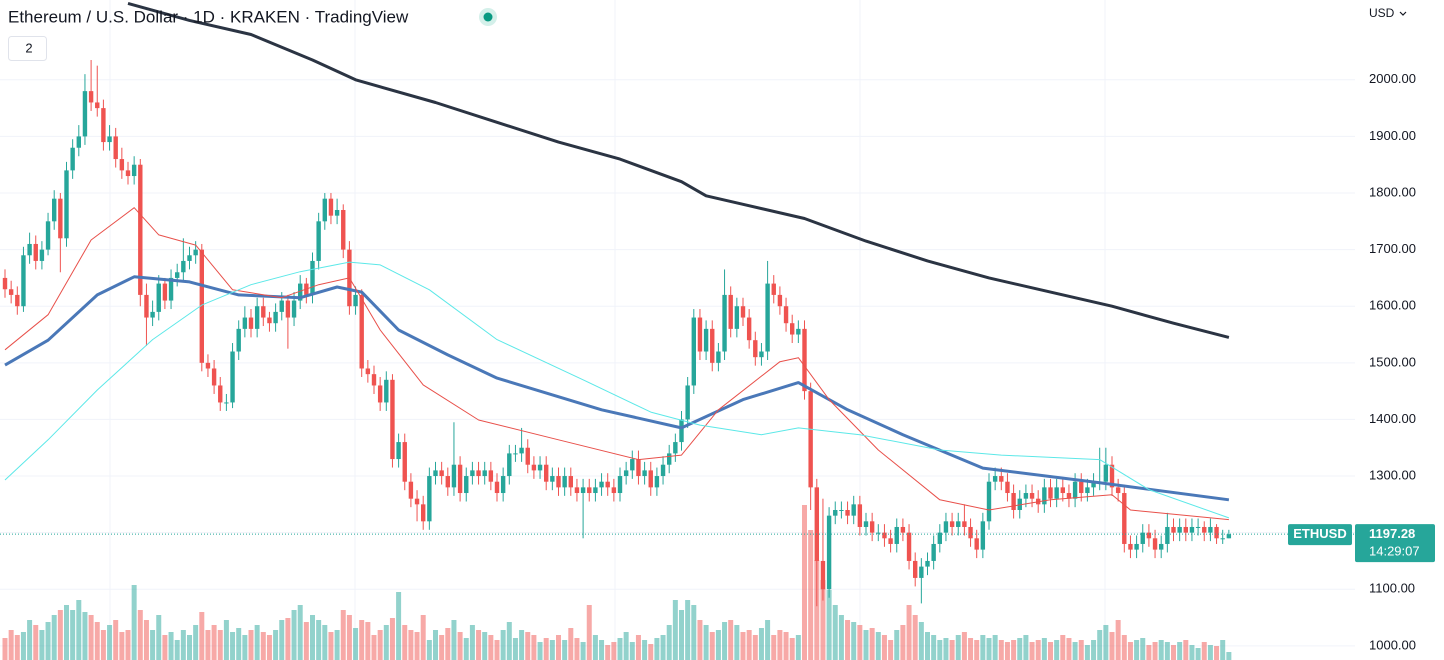  I want to click on y-tick-label: 1800.00, so click(1392, 191).